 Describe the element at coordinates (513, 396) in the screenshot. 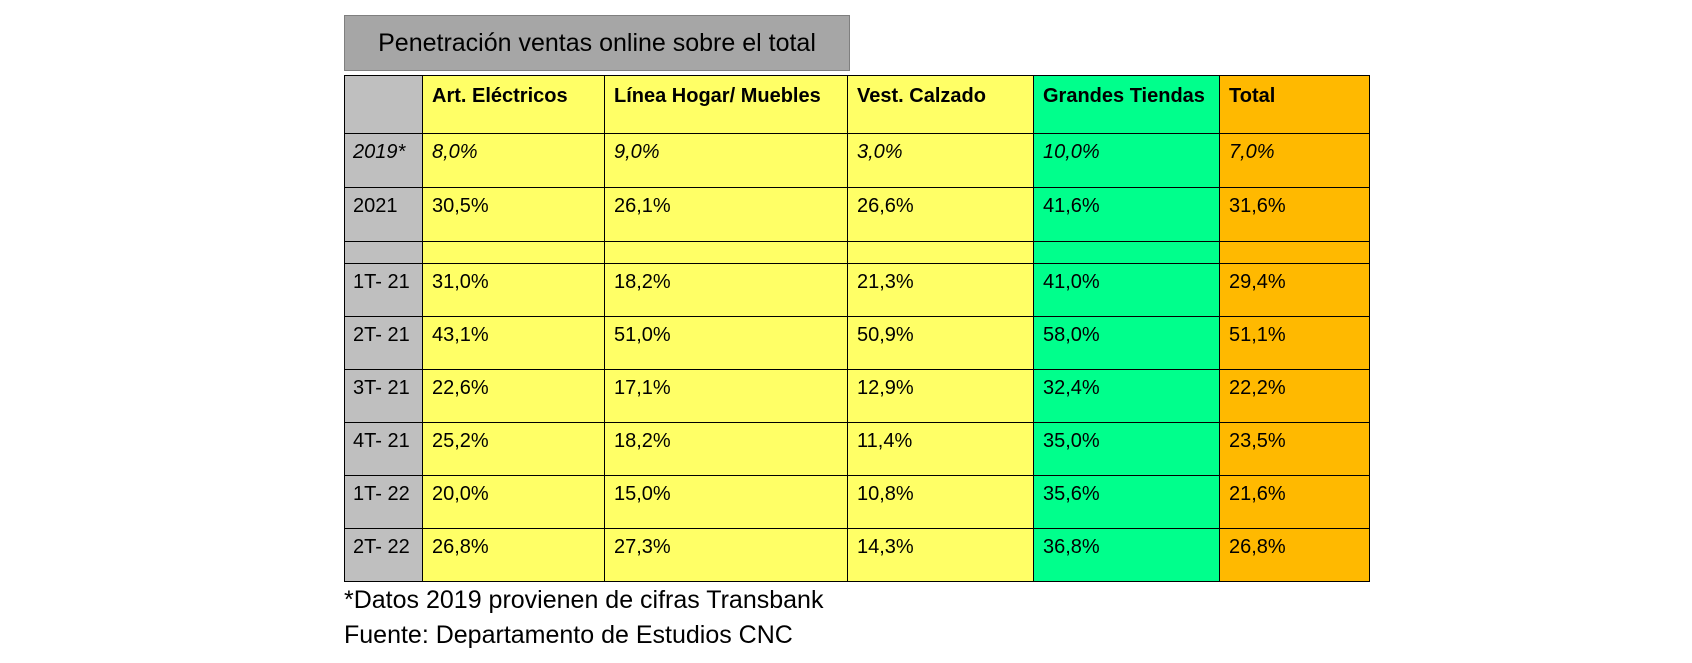

I see `table-cell: 22,6%` at that location.